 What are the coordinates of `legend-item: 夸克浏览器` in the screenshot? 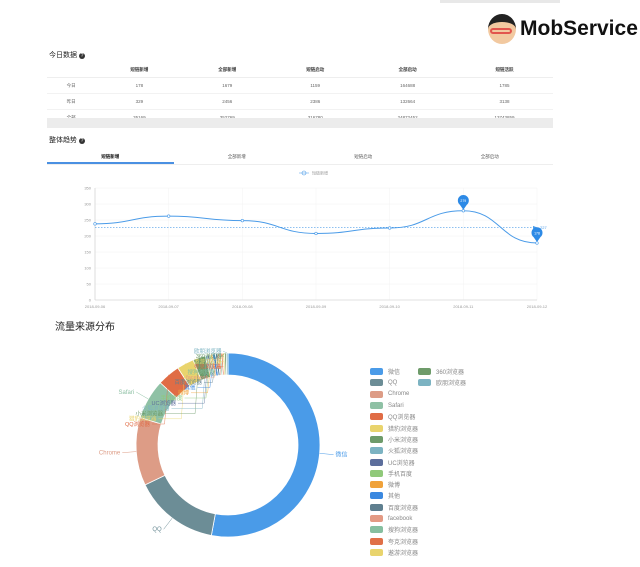 It's located at (394, 540).